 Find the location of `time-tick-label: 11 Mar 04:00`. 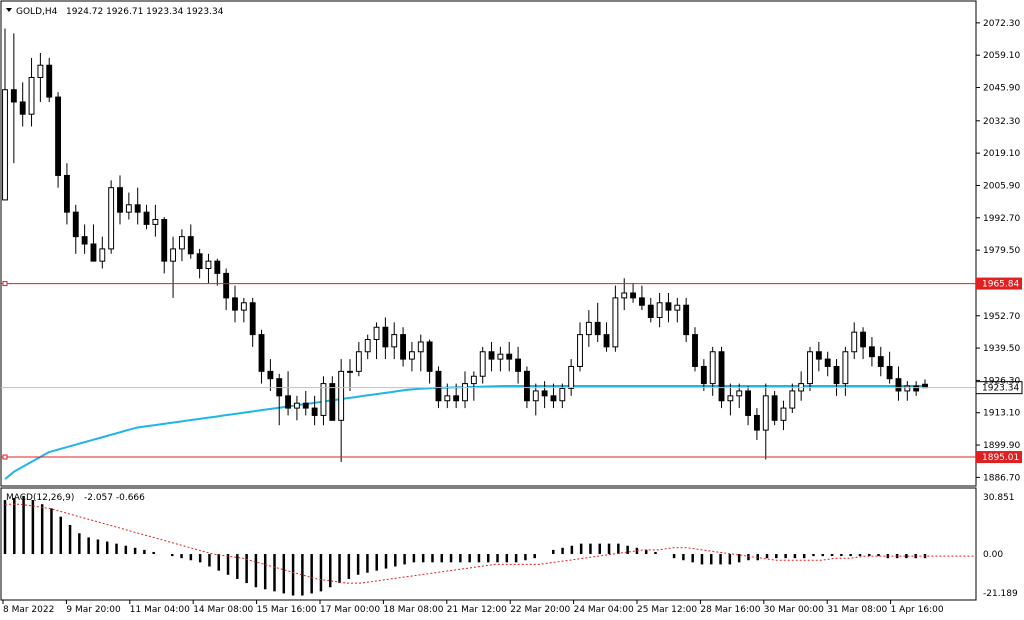

time-tick-label: 11 Mar 04:00 is located at coordinates (160, 610).